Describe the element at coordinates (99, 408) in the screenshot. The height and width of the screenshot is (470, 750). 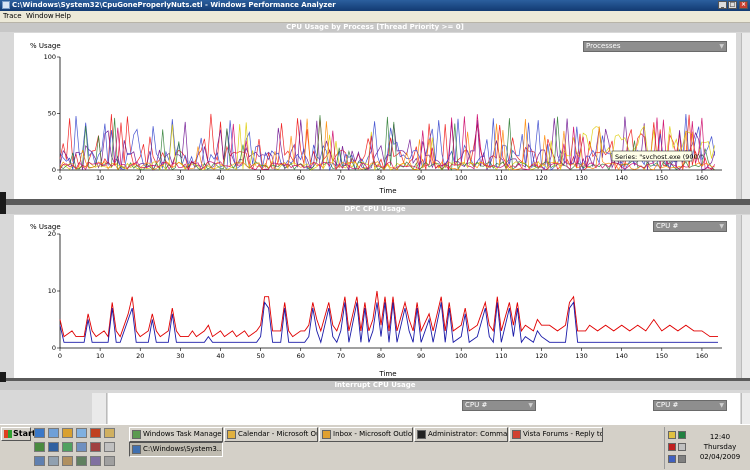
I see `interrupt-side-strip` at that location.